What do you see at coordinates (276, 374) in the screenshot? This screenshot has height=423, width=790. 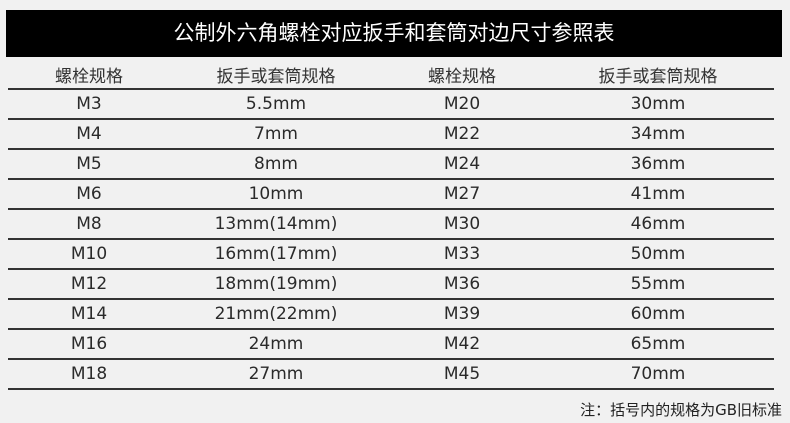 I see `cell-wrench-spec: 27mm` at bounding box center [276, 374].